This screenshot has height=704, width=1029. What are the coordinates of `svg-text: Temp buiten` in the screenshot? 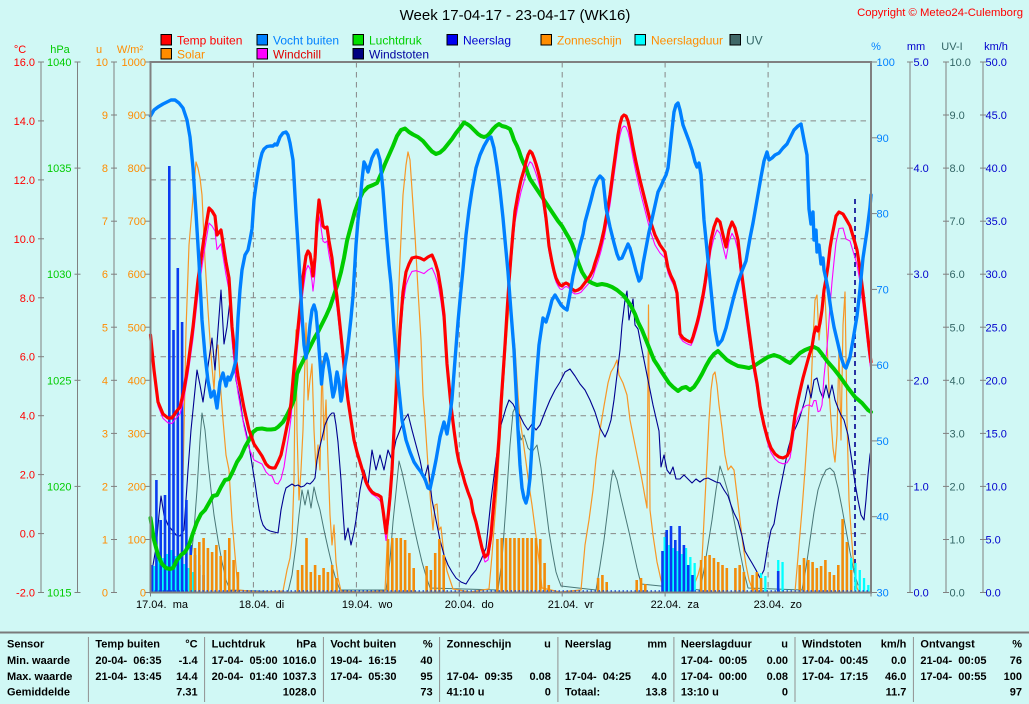 It's located at (209, 41).